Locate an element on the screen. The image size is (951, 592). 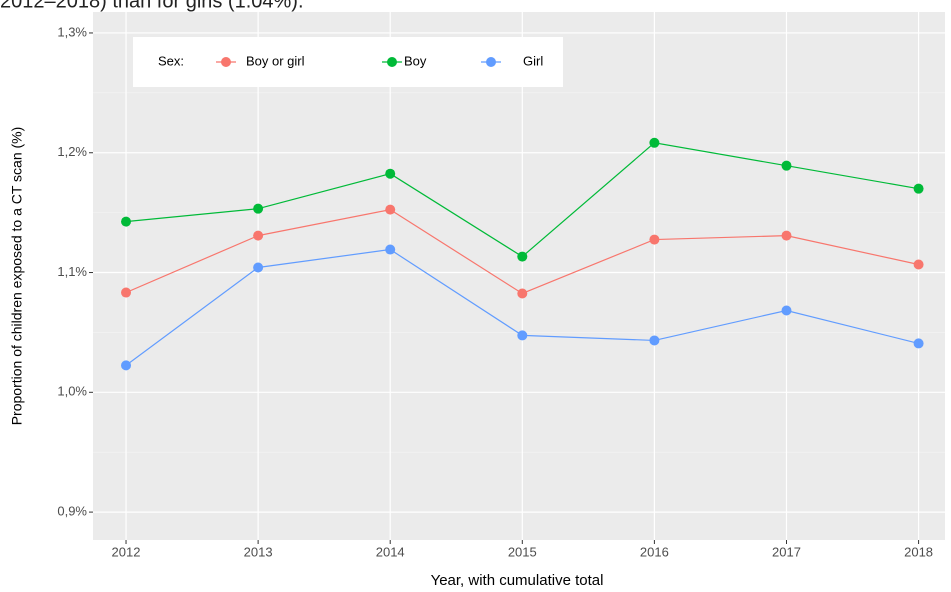
y-tick-label: 0,9% is located at coordinates (72, 511).